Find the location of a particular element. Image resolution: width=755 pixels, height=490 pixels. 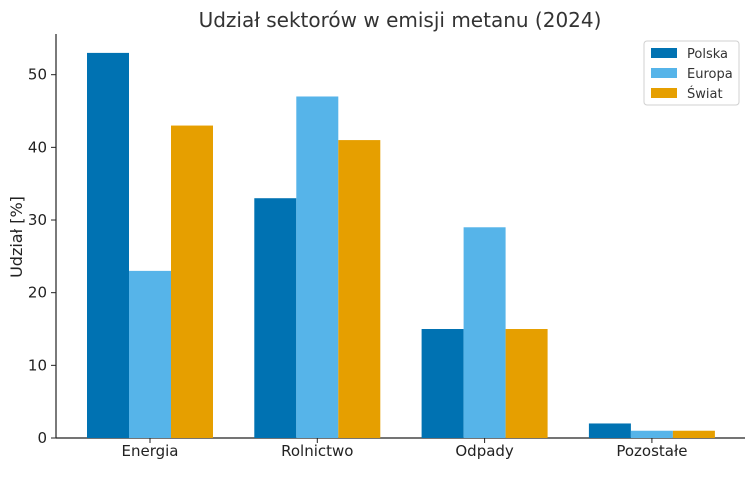

bar-świat-odpady is located at coordinates (526, 383).